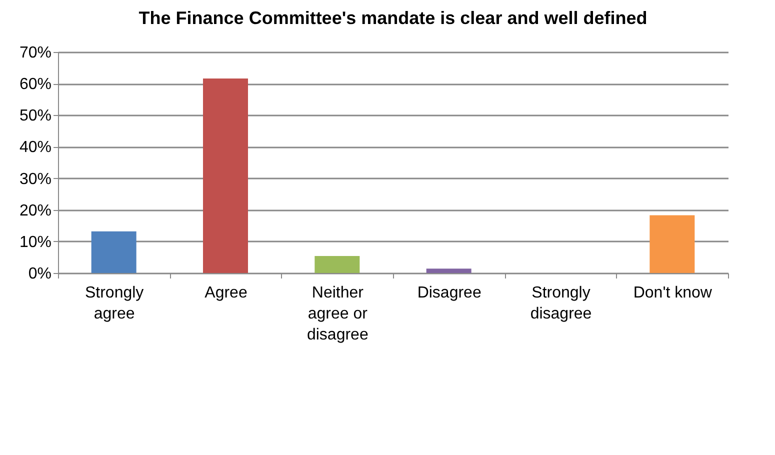 The image size is (775, 455). I want to click on y-tick-label: 20%, so click(35, 211).